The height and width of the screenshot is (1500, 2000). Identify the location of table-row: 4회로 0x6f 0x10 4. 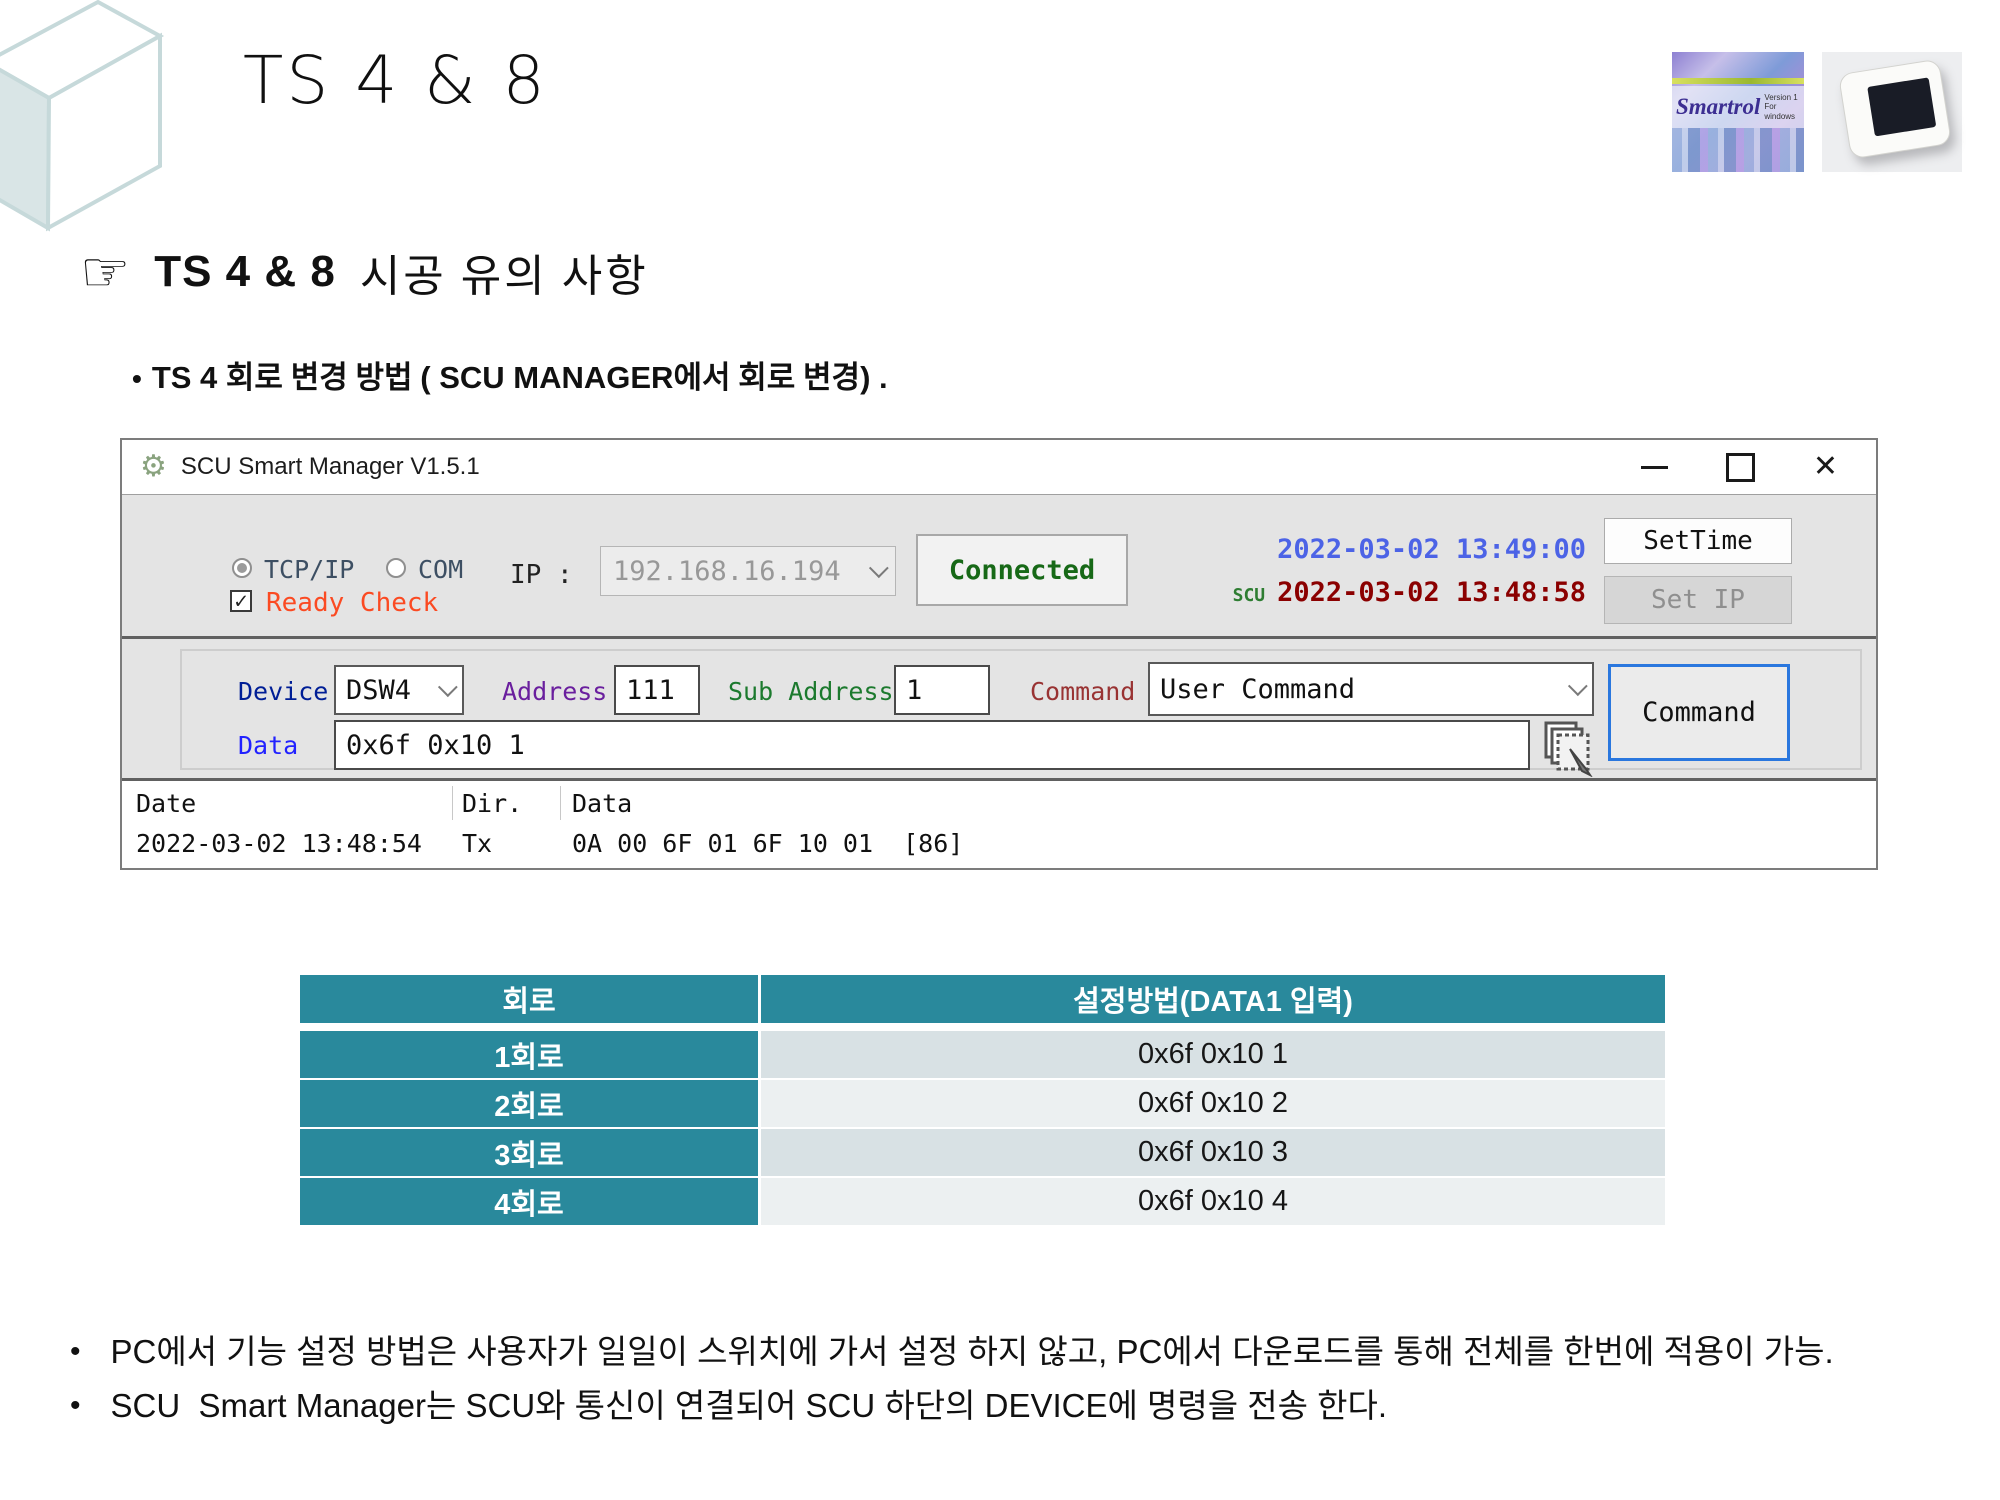
(982, 1201).